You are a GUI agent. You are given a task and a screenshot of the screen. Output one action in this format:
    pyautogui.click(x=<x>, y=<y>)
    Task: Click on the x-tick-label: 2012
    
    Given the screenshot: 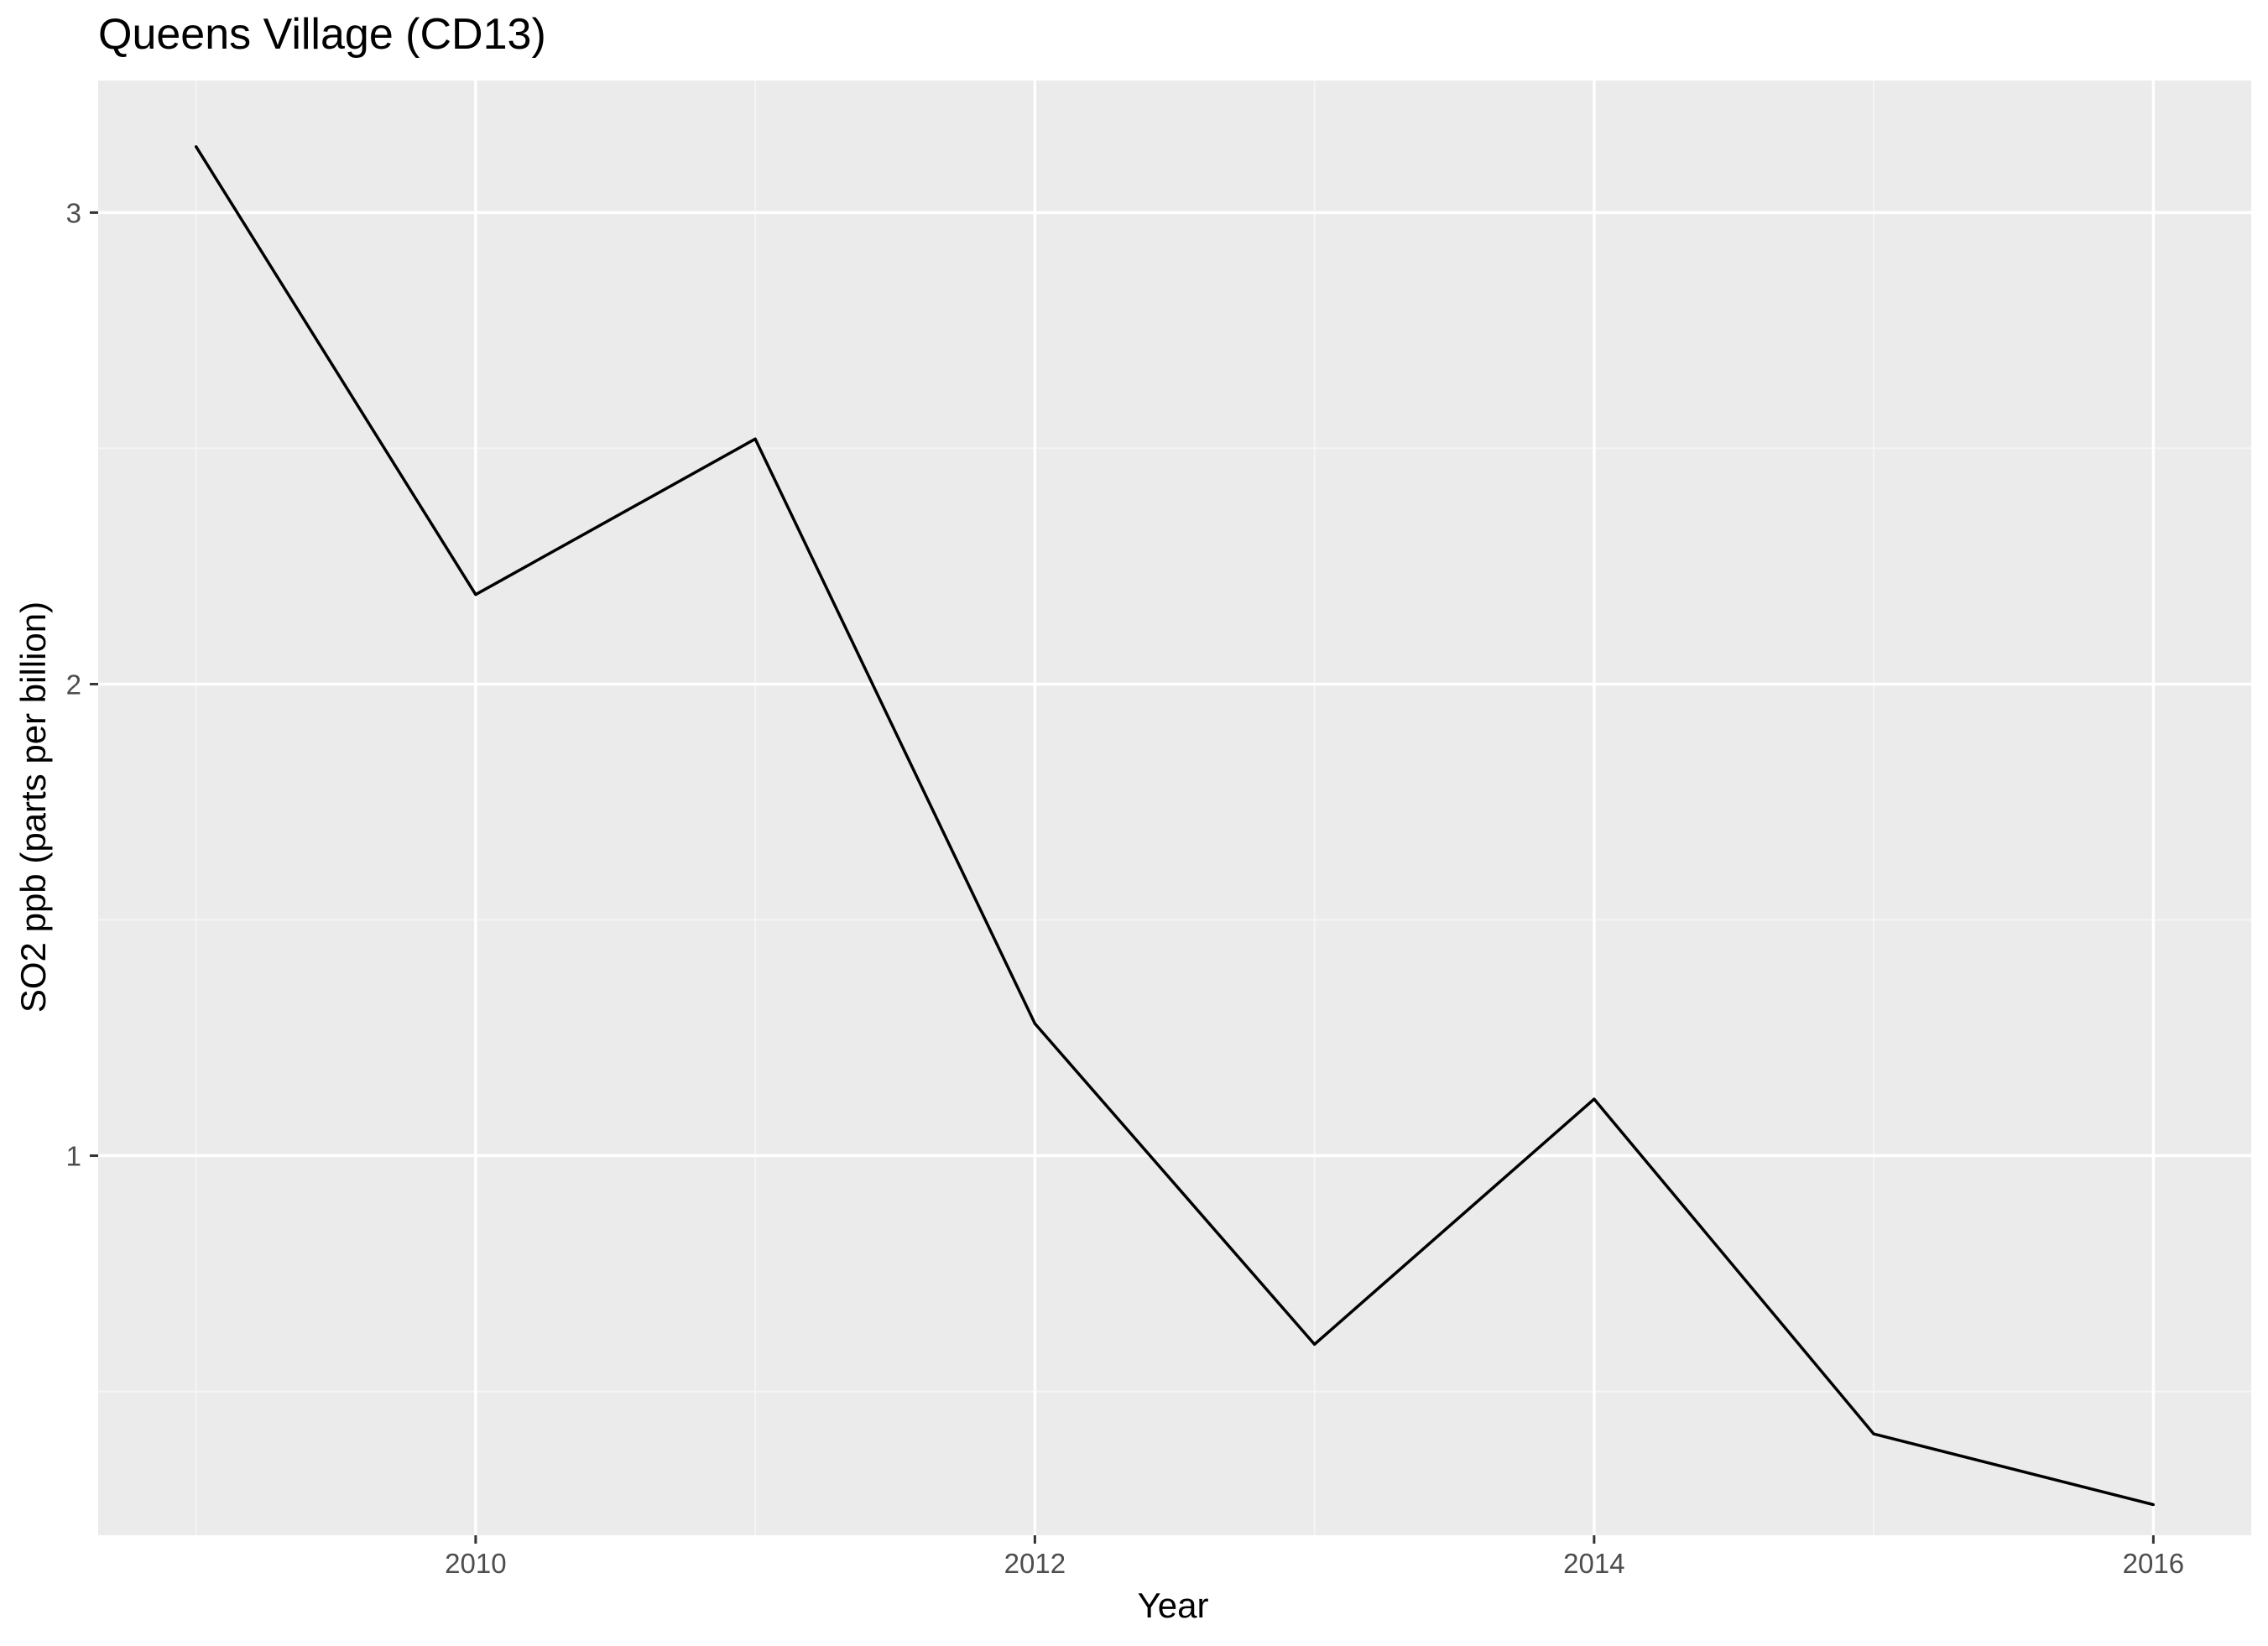 What is the action you would take?
    pyautogui.click(x=1035, y=1564)
    